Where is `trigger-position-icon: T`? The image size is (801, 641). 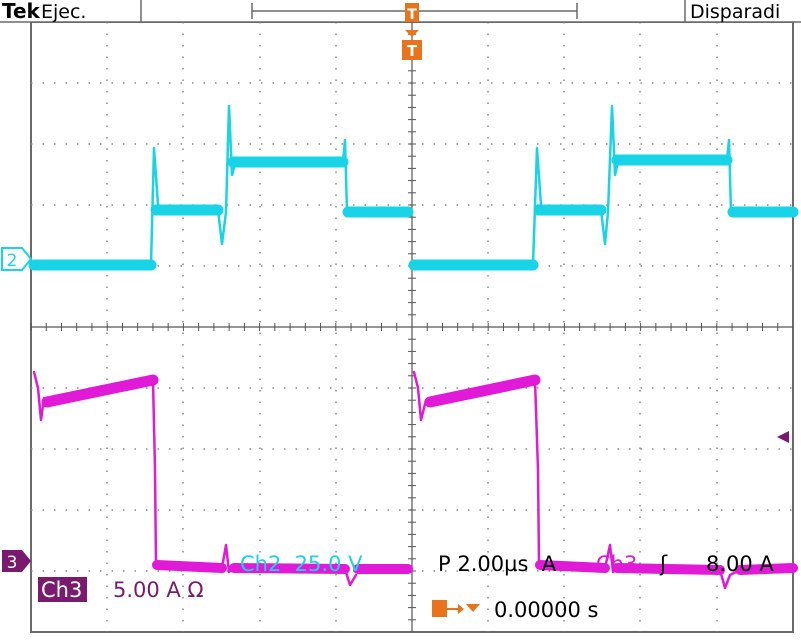 trigger-position-icon: T is located at coordinates (412, 13).